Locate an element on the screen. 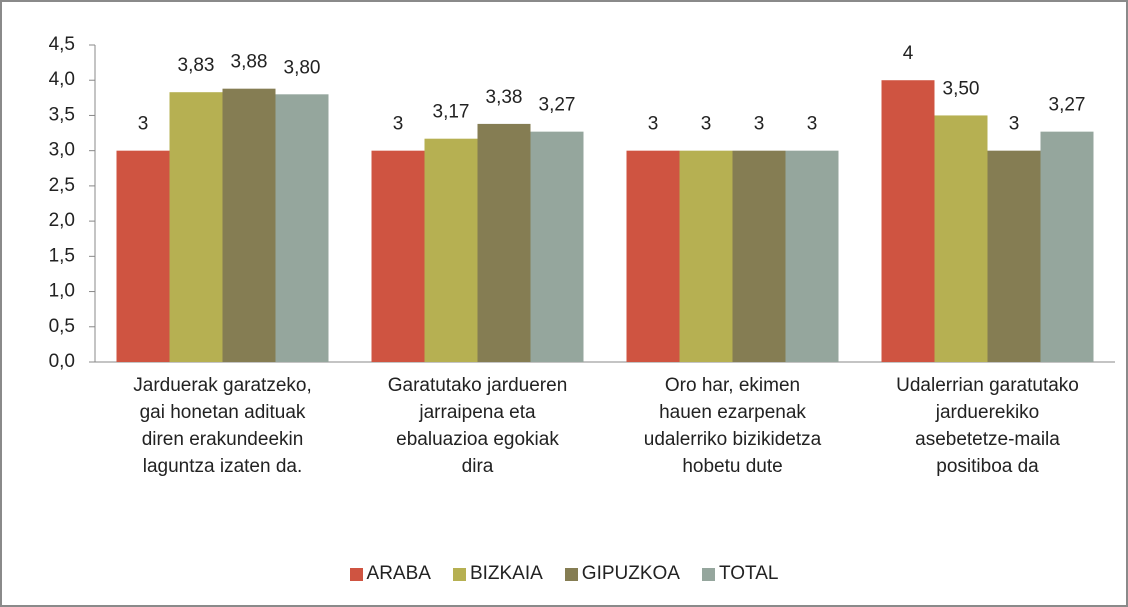 This screenshot has width=1128, height=607. y-tick-label: 4,0 is located at coordinates (62, 79).